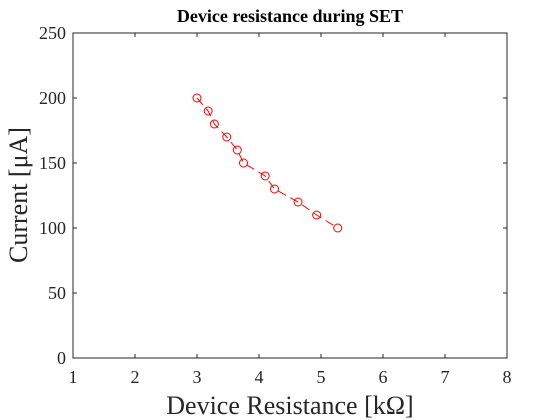  Describe the element at coordinates (289, 405) in the screenshot. I see `x-axis-label: Device Resistance [kΩ]` at that location.